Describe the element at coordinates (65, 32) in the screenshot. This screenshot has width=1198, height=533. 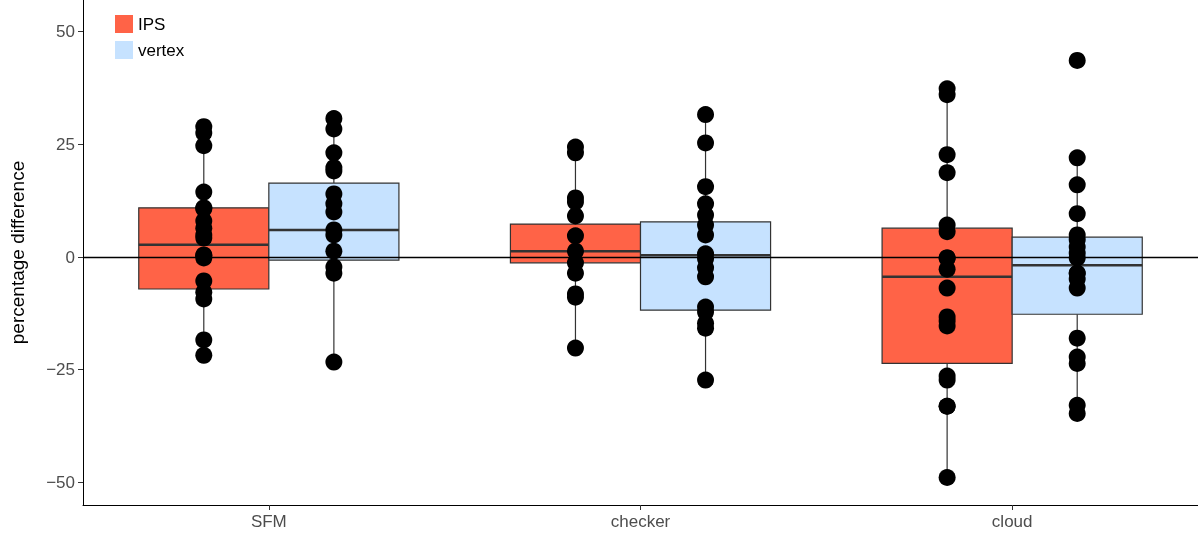
I see `y-tick-label: 50` at that location.